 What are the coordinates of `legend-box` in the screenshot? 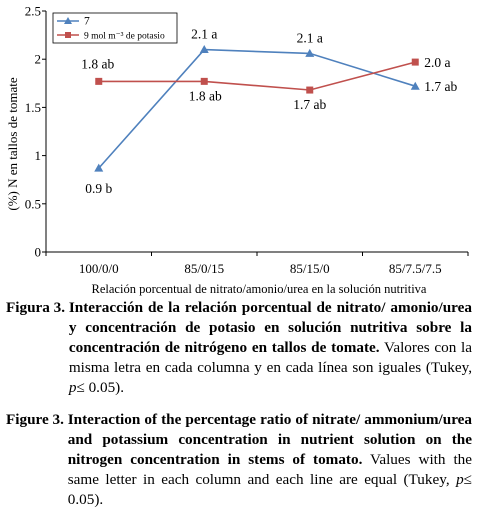 It's located at (115, 28).